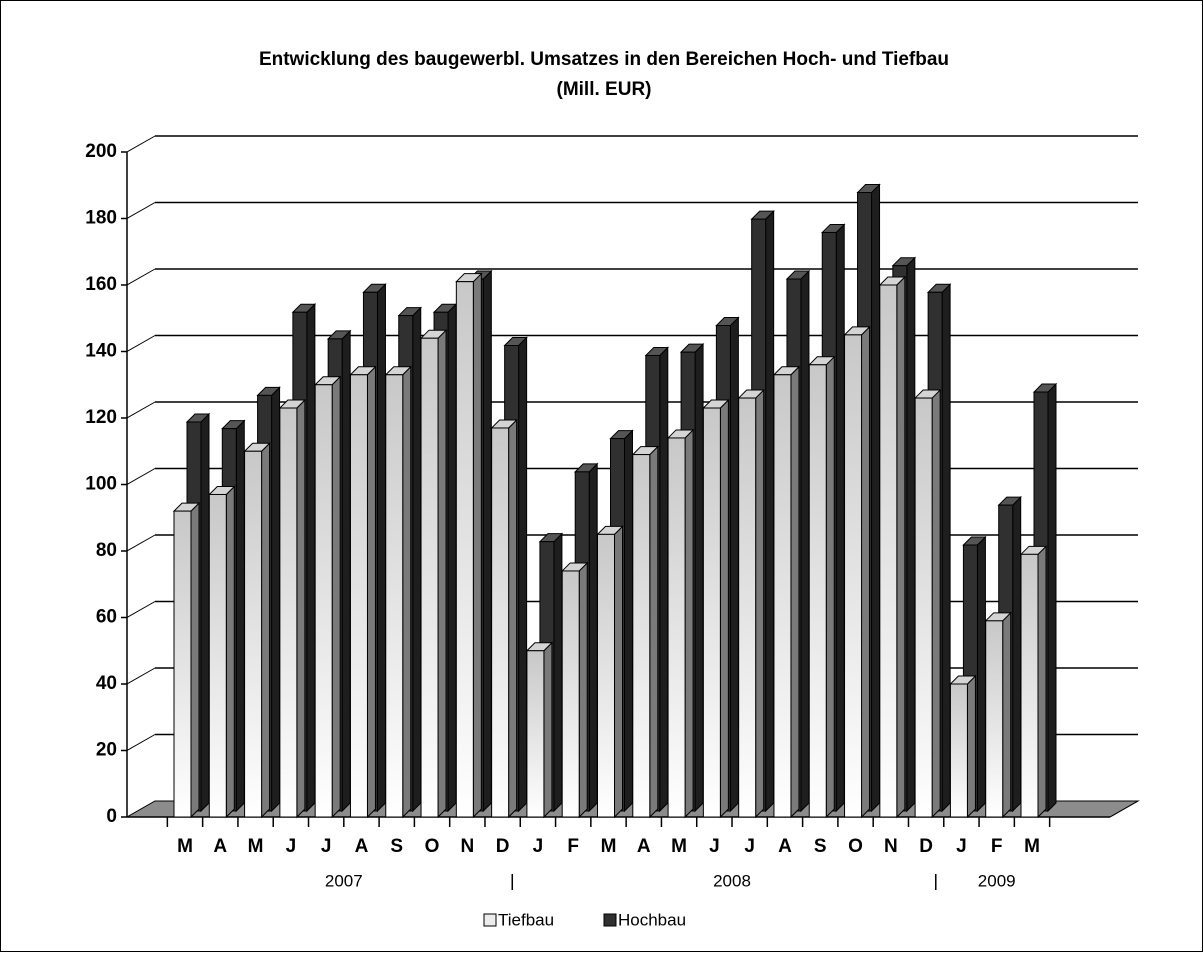  Describe the element at coordinates (106, 550) in the screenshot. I see `y-tick-label: 80` at that location.